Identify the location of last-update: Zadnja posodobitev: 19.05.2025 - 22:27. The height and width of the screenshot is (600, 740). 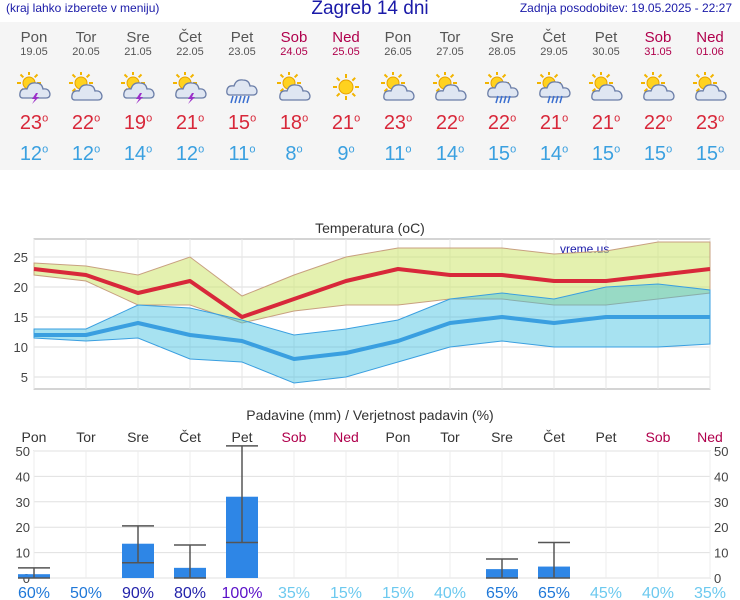
(625, 8).